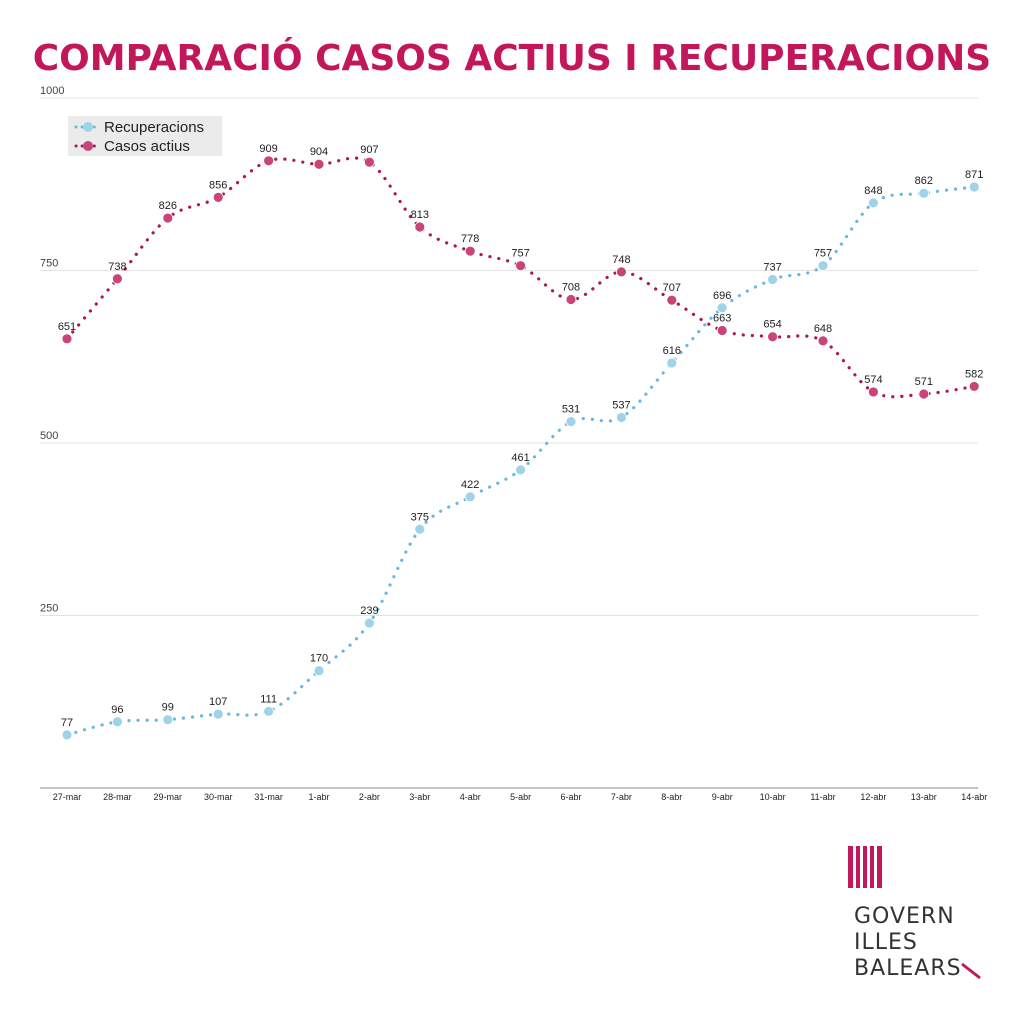  I want to click on data-label-casos-actius: 826, so click(168, 206).